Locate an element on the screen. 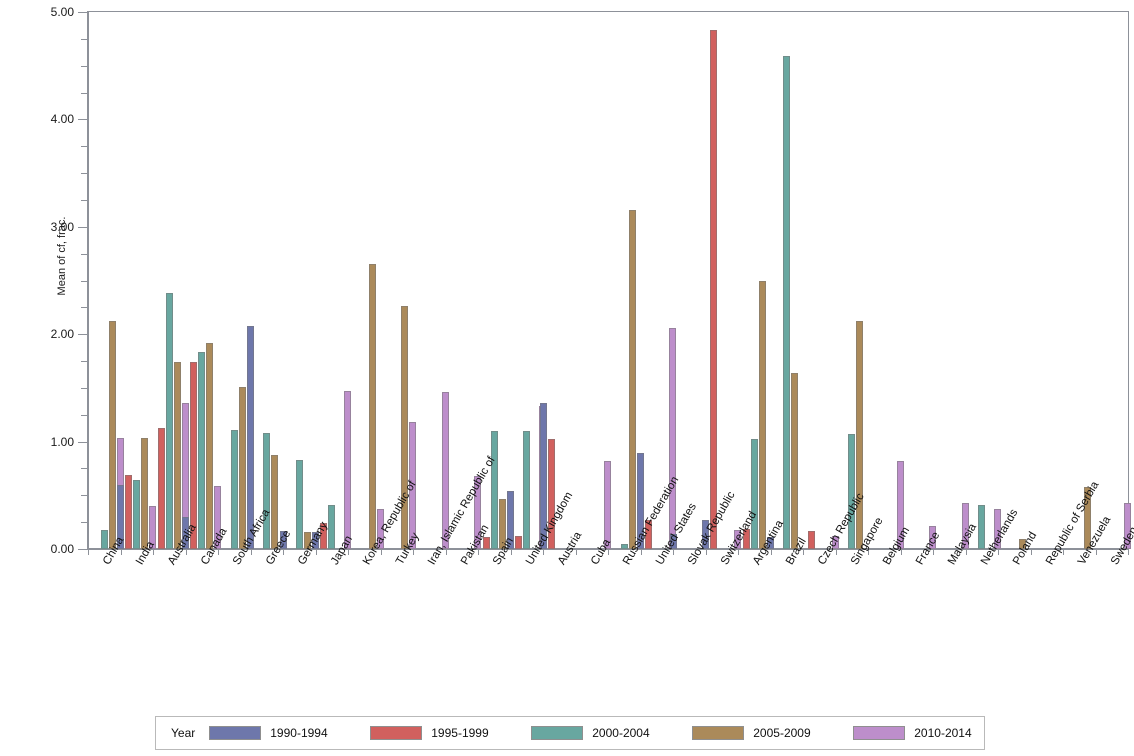  legend-label: 1990-1994 is located at coordinates (299, 733).